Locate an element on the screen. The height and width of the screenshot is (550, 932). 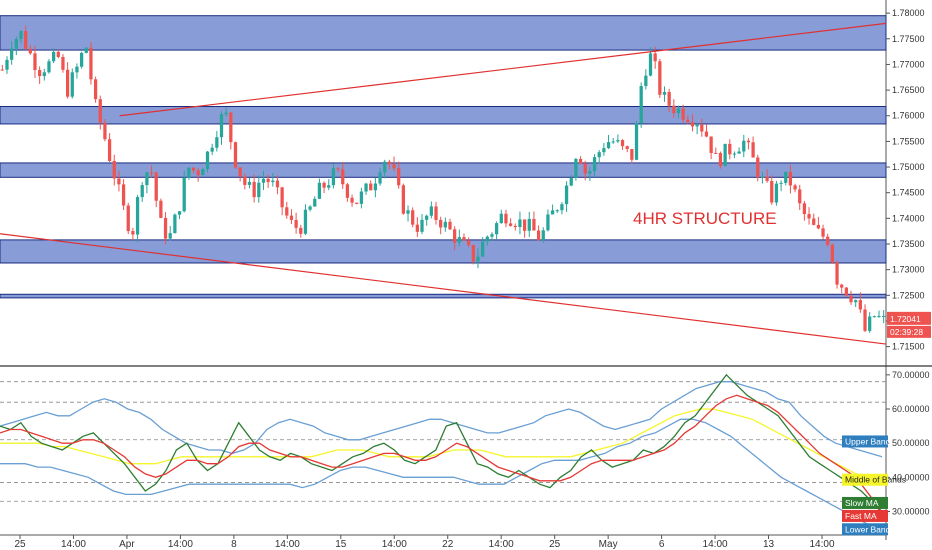
osc-legend-label: Fast MA is located at coordinates (861, 516).